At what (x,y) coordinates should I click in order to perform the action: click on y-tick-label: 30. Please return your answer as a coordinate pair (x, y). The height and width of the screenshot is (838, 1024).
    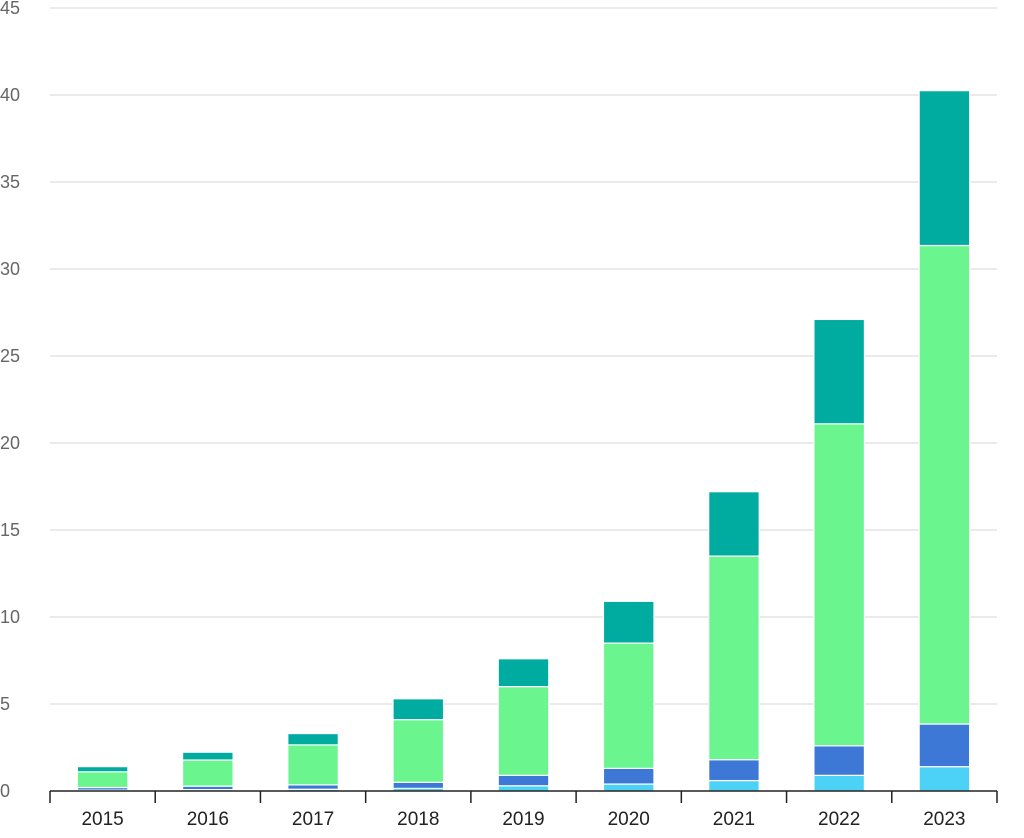
    Looking at the image, I should click on (10, 269).